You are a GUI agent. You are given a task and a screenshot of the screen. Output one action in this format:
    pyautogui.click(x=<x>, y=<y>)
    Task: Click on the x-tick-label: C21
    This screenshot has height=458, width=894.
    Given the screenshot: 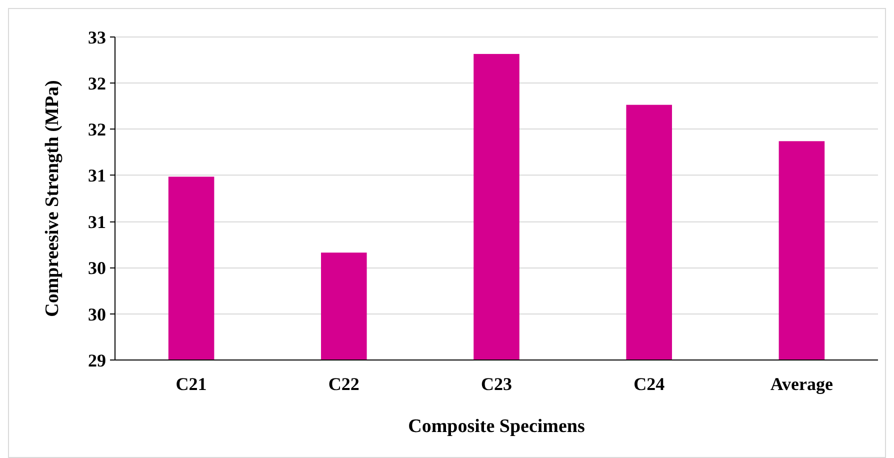 What is the action you would take?
    pyautogui.click(x=191, y=384)
    